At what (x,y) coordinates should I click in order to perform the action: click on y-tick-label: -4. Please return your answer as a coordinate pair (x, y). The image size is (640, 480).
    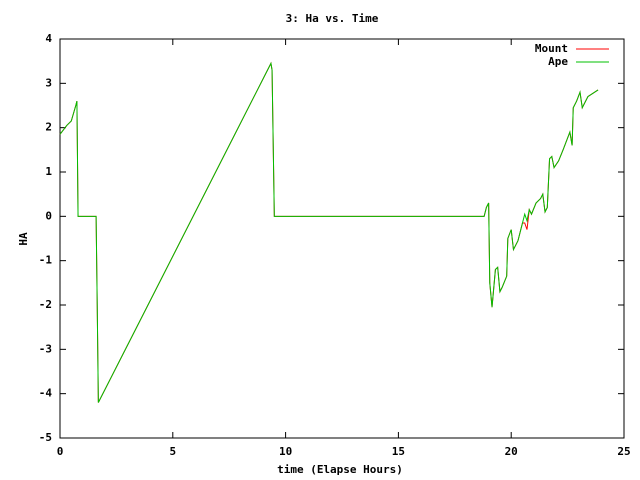
    Looking at the image, I should click on (46, 393).